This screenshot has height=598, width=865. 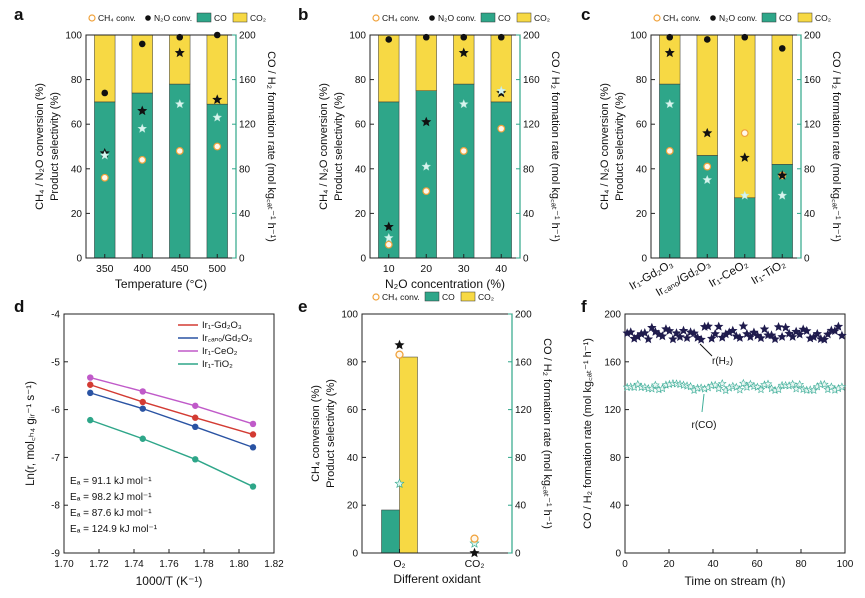 I want to click on y2-tick-label: 120, so click(x=523, y=410).